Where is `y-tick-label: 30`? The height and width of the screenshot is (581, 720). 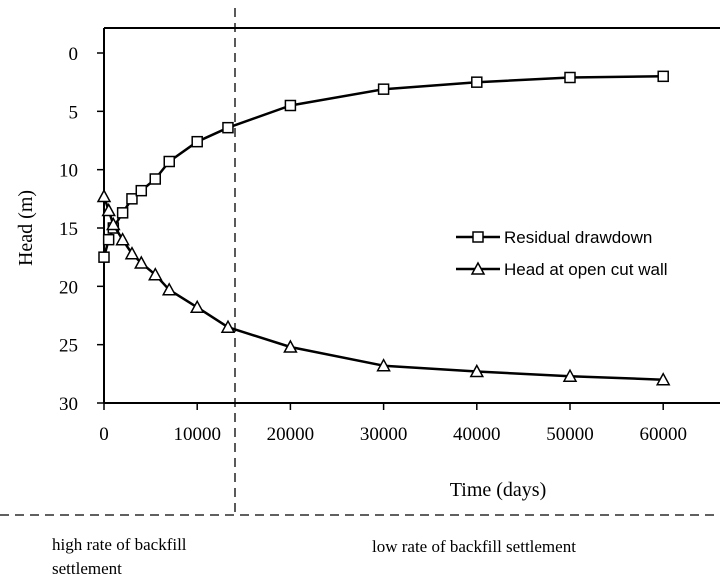 y-tick-label: 30 is located at coordinates (68, 404).